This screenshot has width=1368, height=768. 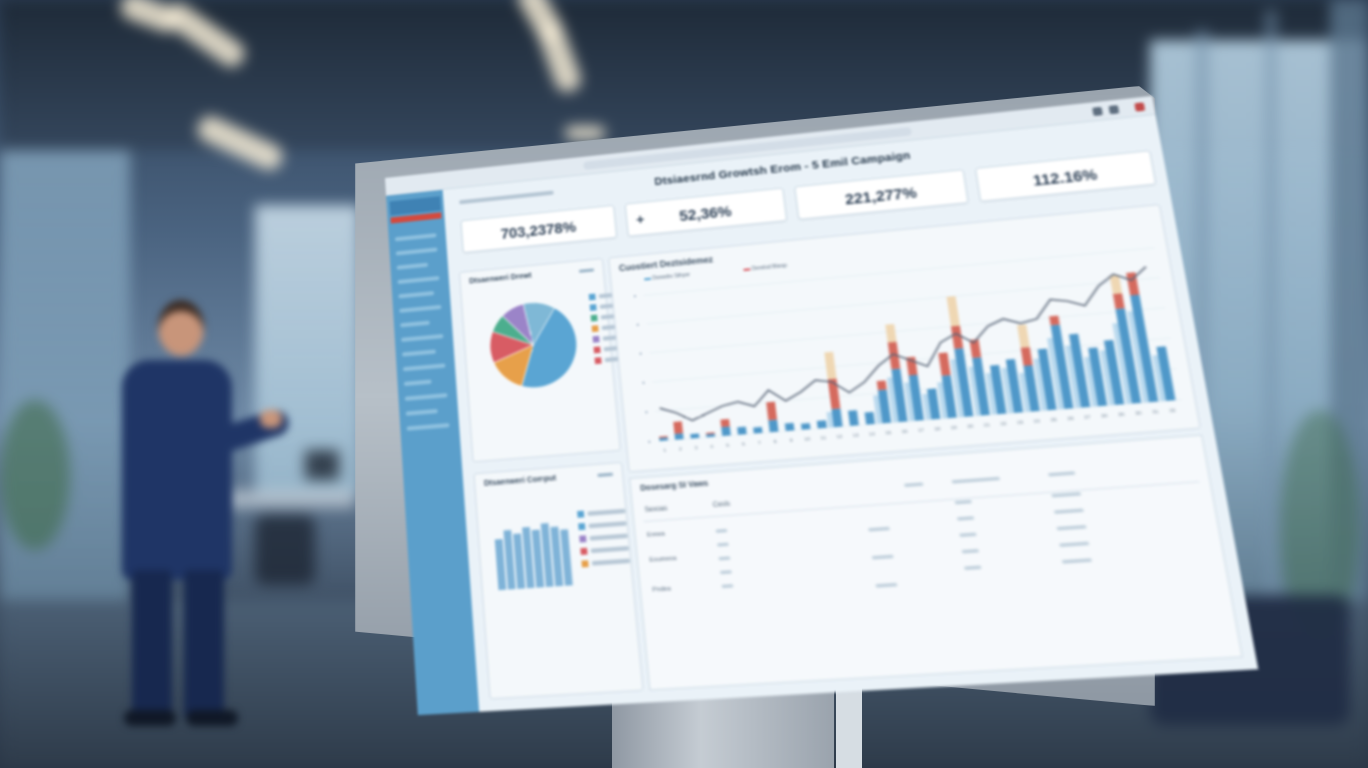 What do you see at coordinates (1037, 421) in the screenshot?
I see `x-tick-label: 24` at bounding box center [1037, 421].